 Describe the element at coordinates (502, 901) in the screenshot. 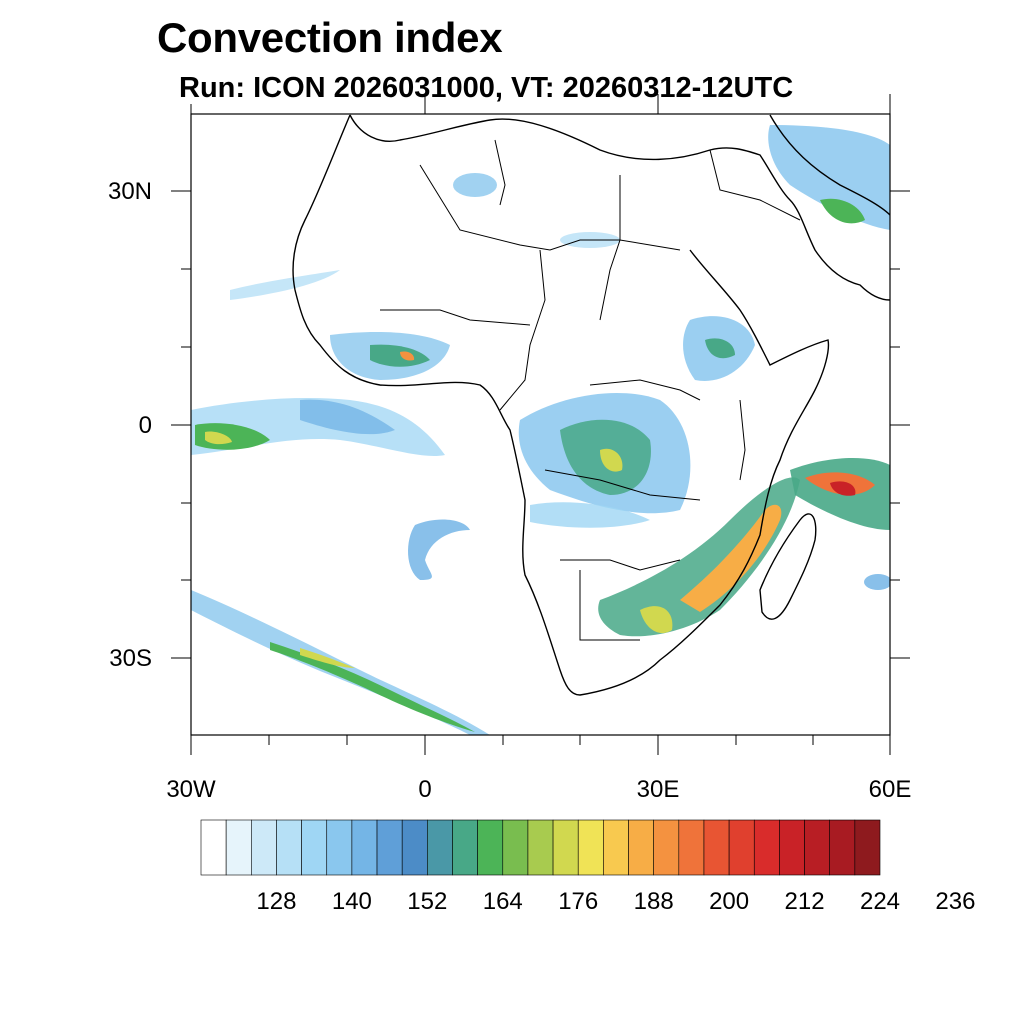

I see `colorbar-label: 164` at that location.